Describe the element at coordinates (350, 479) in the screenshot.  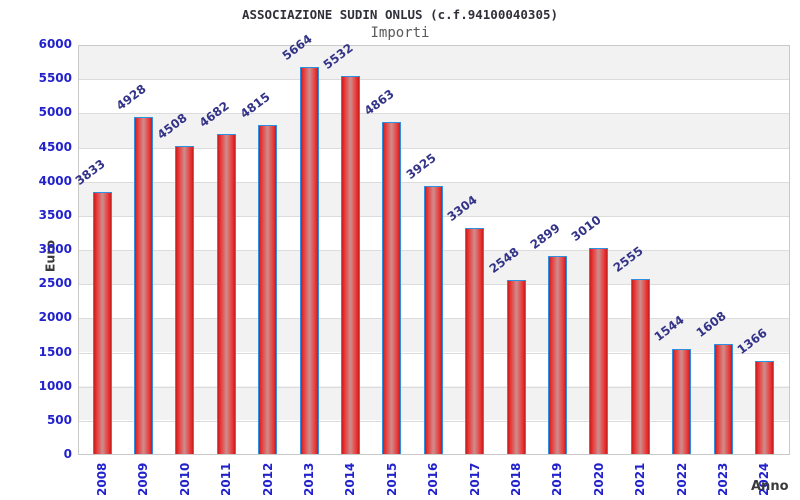
I see `x-tick-label: 2014` at that location.